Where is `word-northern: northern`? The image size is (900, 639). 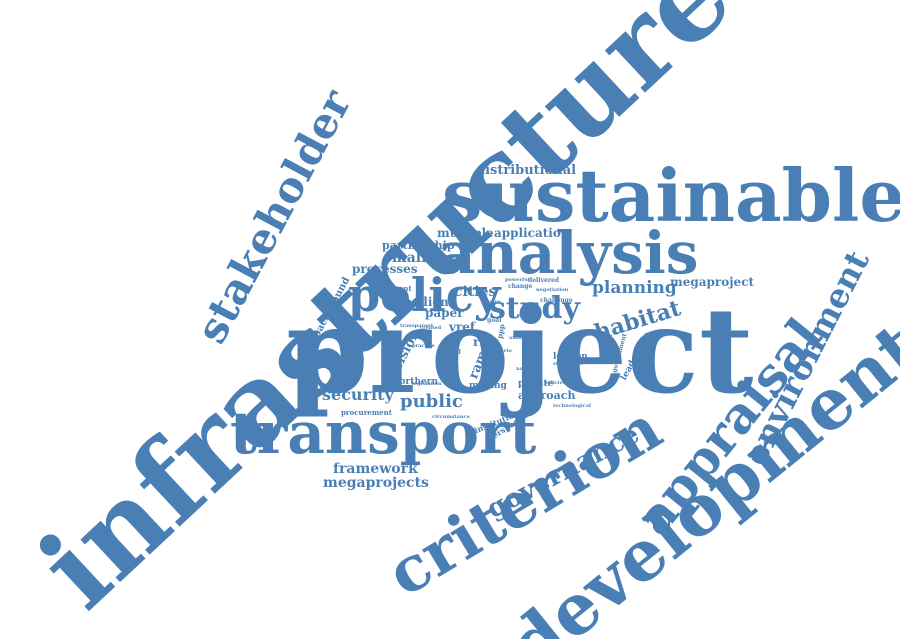 word-northern: northern is located at coordinates (415, 382).